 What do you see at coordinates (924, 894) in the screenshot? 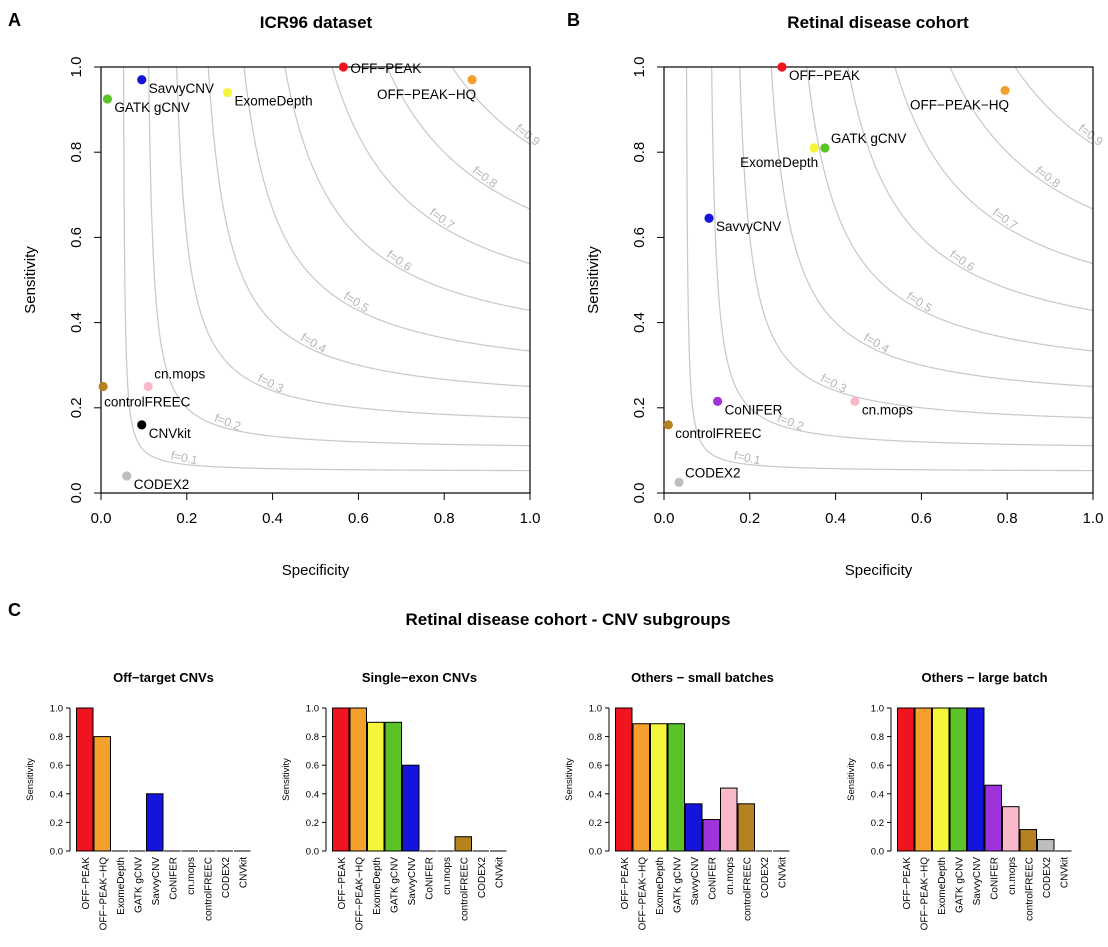
I see `bar-category-label-c4: OFF−PEAK−HQ` at bounding box center [924, 894].